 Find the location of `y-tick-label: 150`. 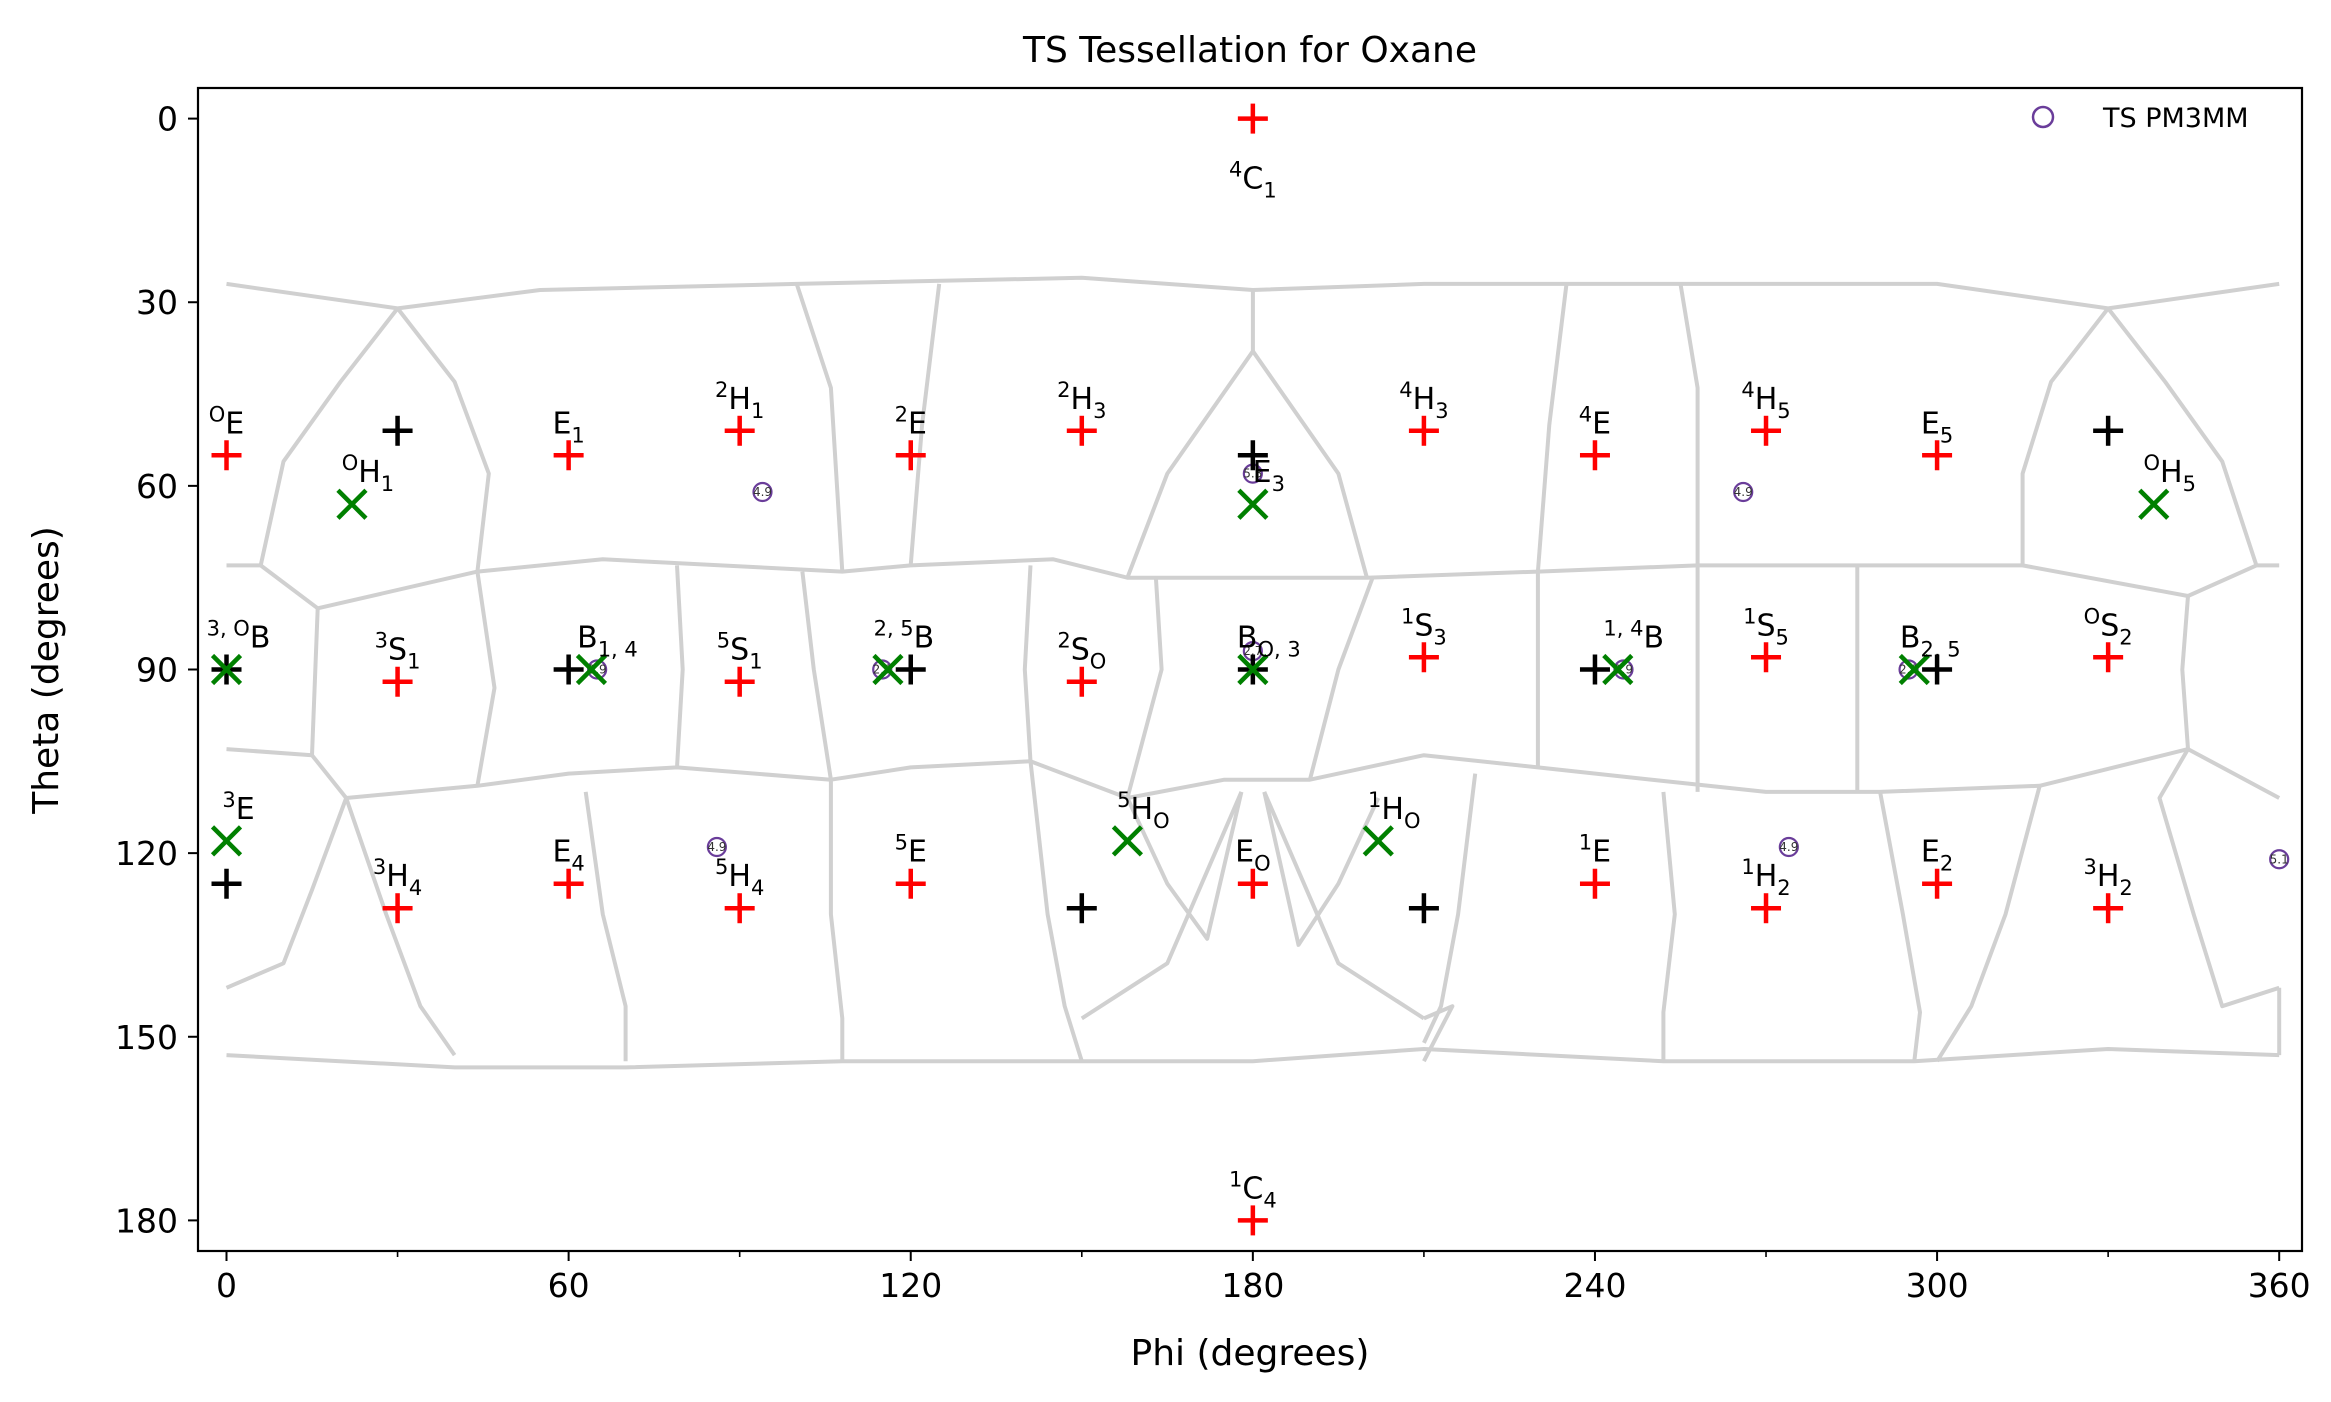

y-tick-label: 150 is located at coordinates (146, 1037).